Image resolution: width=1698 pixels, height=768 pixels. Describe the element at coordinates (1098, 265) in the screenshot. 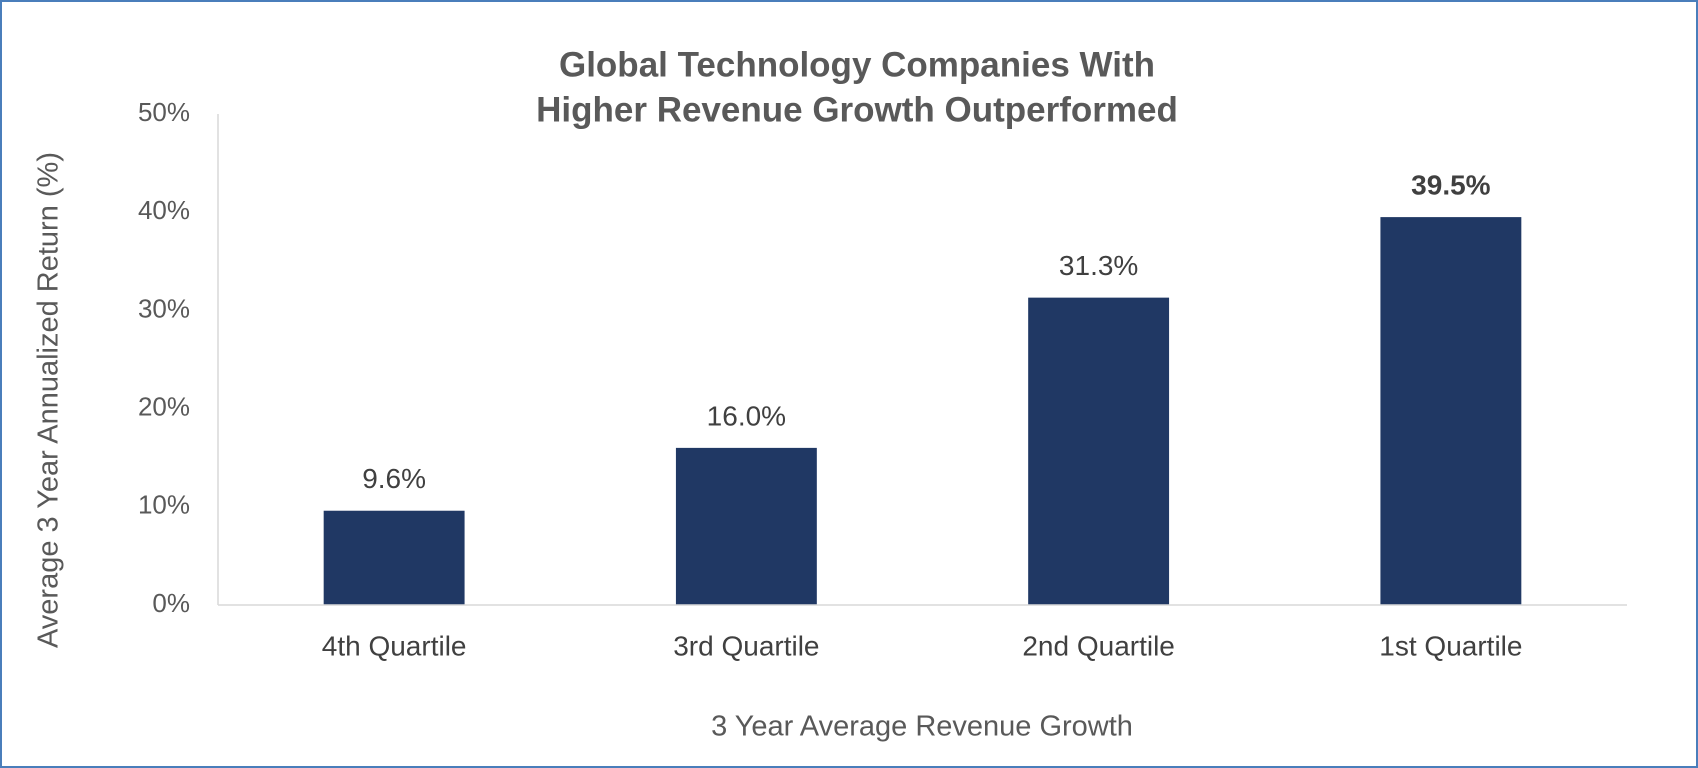

I see `data-label: 31.3%` at that location.